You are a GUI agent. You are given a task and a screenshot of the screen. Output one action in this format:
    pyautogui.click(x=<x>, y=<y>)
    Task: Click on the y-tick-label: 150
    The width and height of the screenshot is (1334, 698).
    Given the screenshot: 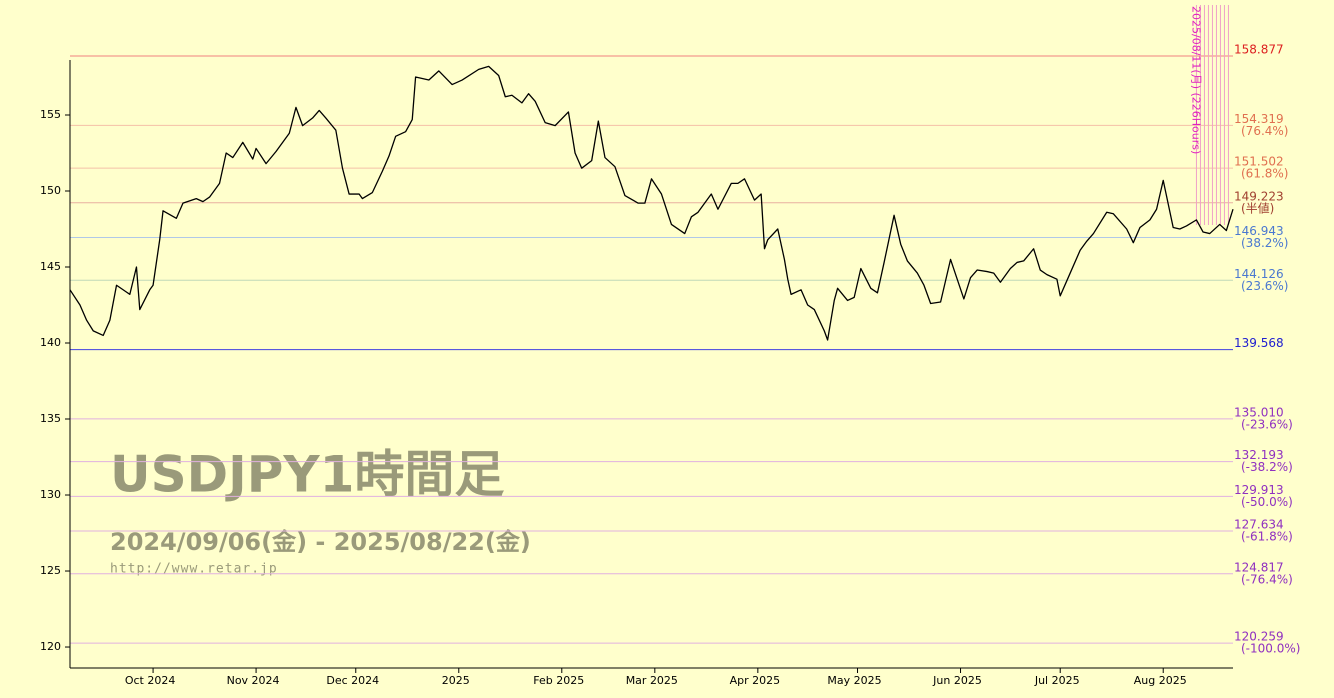 What is the action you would take?
    pyautogui.click(x=50, y=190)
    